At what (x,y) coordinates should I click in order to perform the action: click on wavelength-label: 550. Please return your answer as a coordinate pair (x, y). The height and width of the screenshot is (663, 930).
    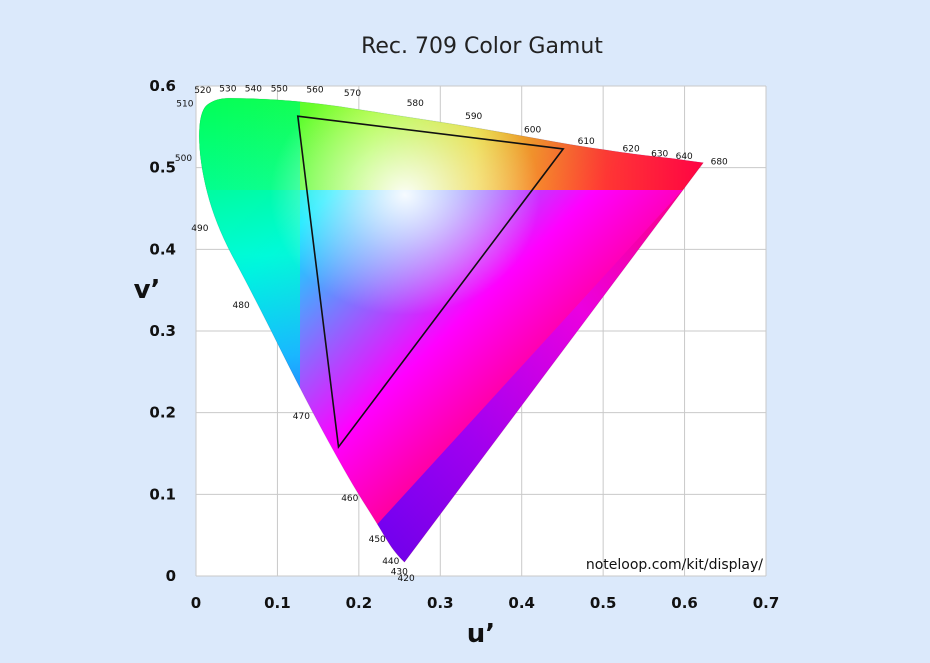
    Looking at the image, I should click on (279, 90).